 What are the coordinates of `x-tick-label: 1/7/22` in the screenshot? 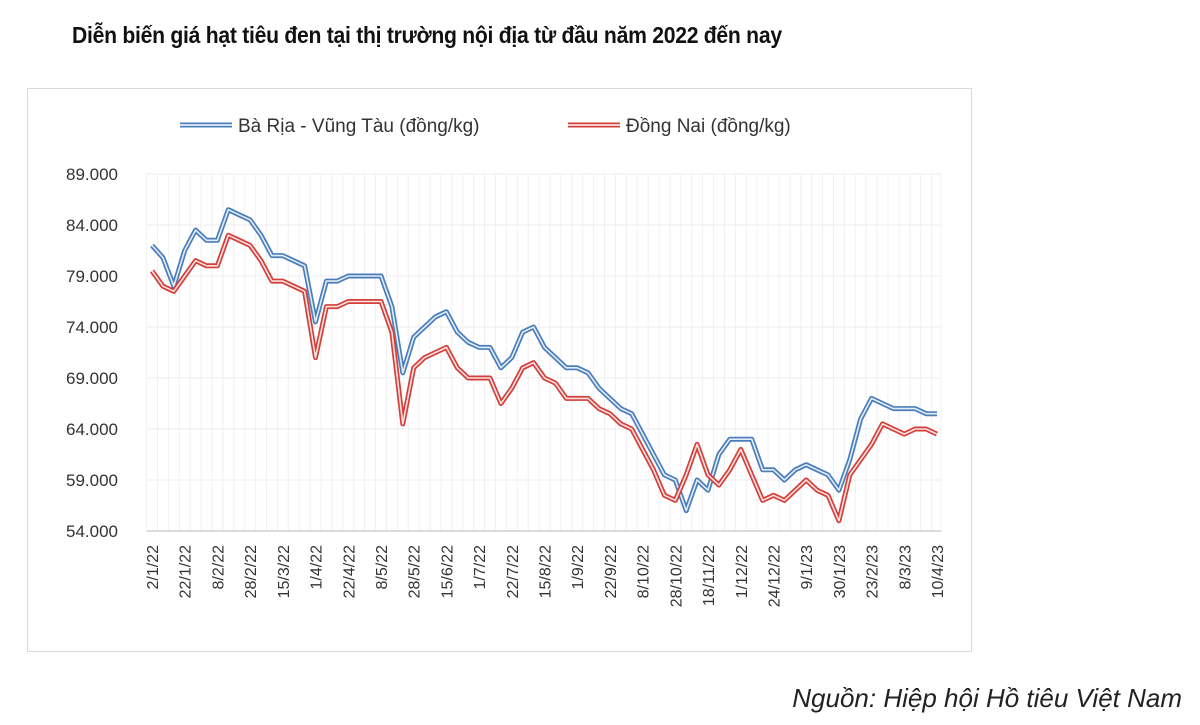 It's located at (480, 567).